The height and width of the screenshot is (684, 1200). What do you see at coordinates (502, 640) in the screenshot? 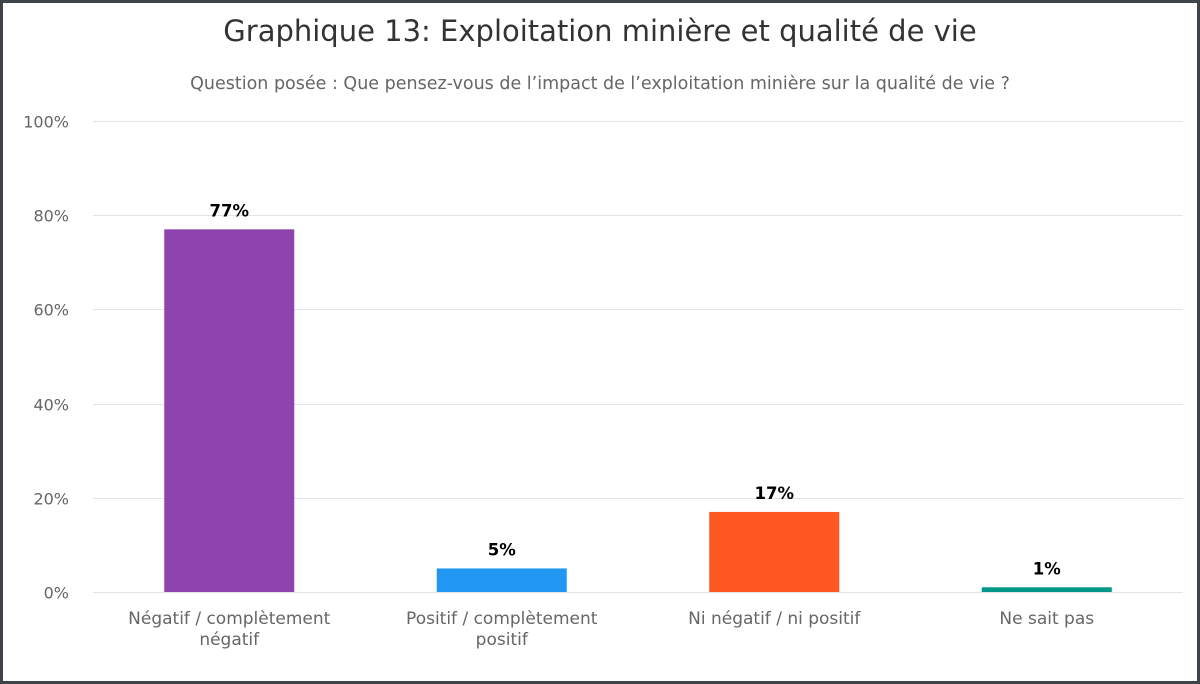
I see `x-tick-label-line: positif` at bounding box center [502, 640].